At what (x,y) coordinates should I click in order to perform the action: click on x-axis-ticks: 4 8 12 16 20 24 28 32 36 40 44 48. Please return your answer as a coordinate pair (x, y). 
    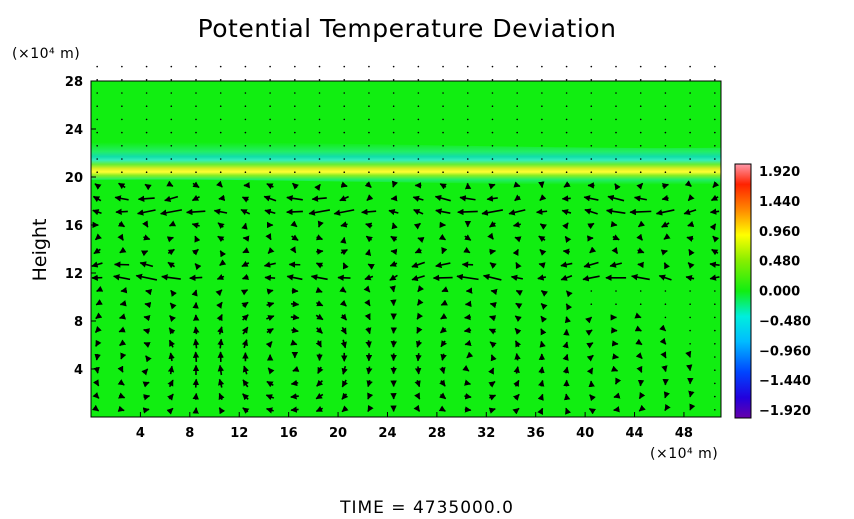
    Looking at the image, I should click on (414, 426).